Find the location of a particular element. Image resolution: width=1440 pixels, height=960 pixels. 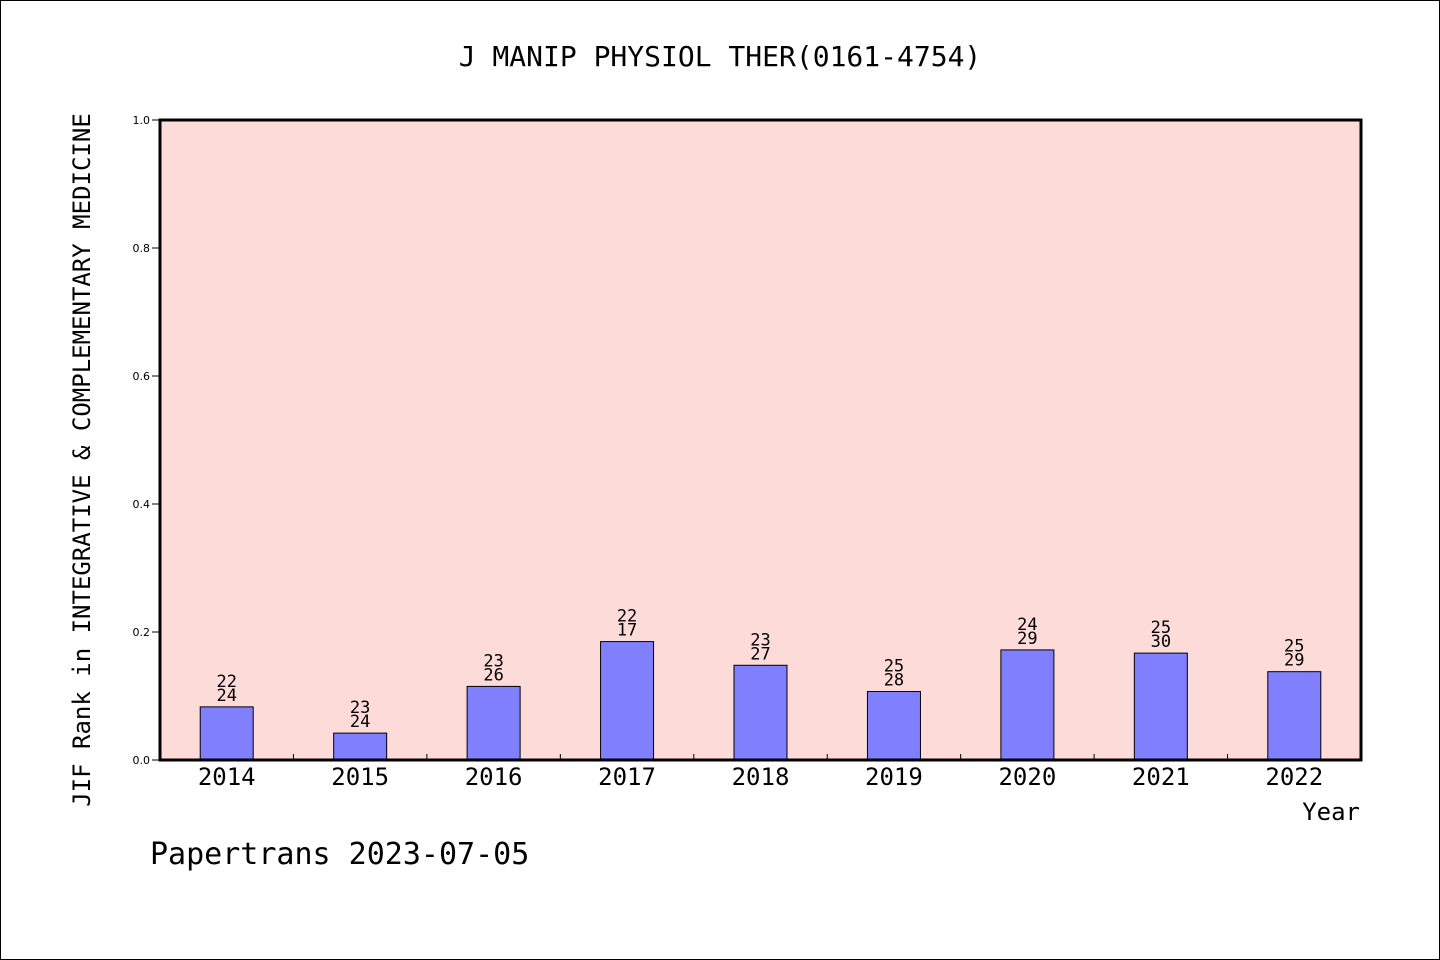

watermark: Papertrans 2023-07-05 is located at coordinates (339, 854).